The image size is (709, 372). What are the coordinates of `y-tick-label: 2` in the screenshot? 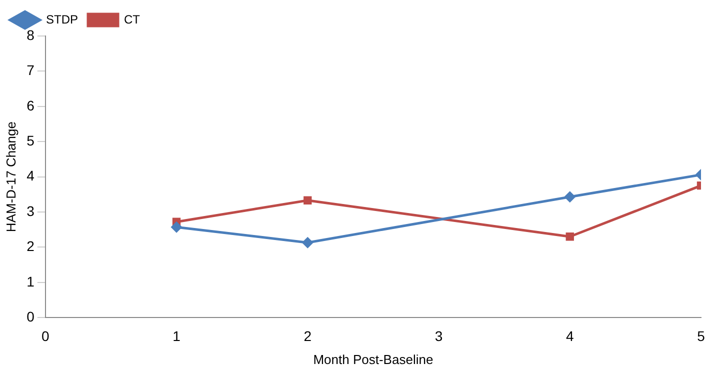 It's located at (30, 246).